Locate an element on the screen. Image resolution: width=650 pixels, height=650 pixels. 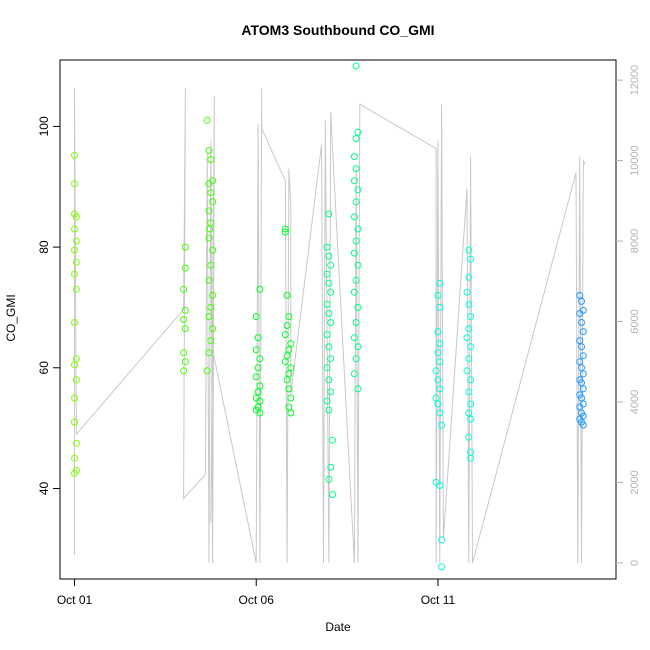
altitude-tick-label: 2000 is located at coordinates (635, 482).